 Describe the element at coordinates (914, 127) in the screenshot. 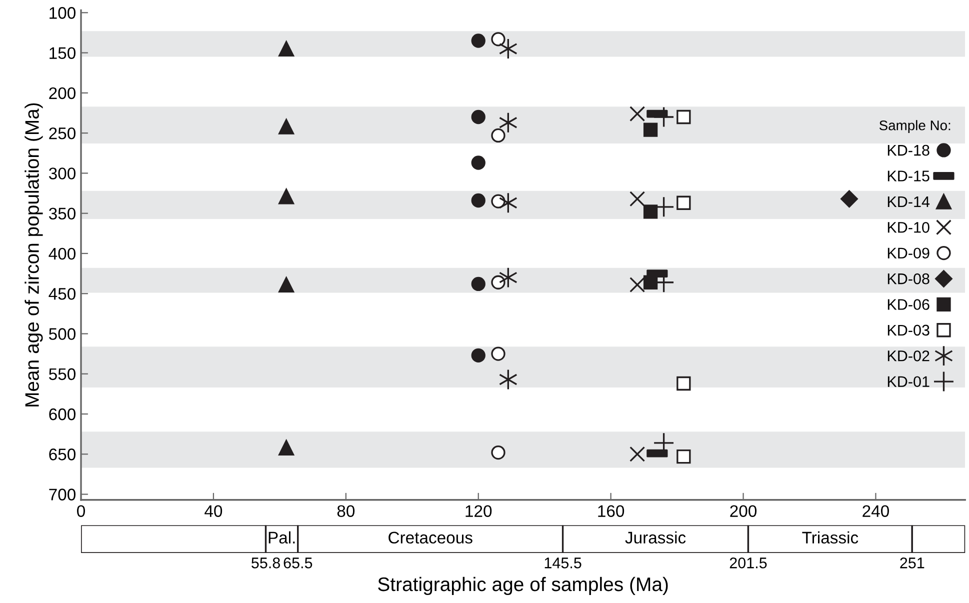

I see `legend-title: Sample No:` at that location.